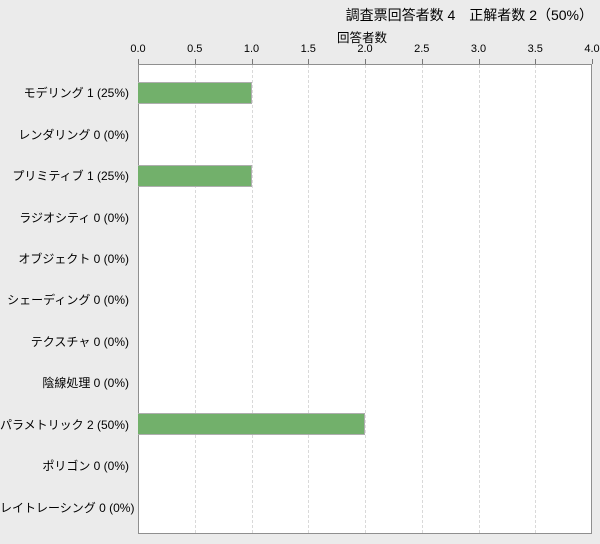 Image resolution: width=600 pixels, height=544 pixels. I want to click on category-label: モデリング 1 (25%), so click(76, 93).